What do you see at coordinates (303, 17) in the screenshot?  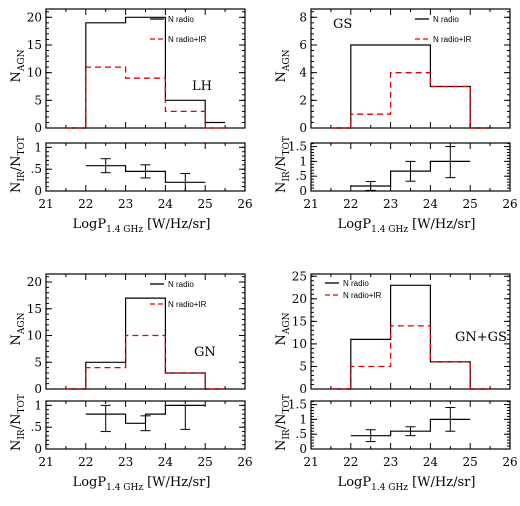 I see `y-tick-label: 8` at bounding box center [303, 17].